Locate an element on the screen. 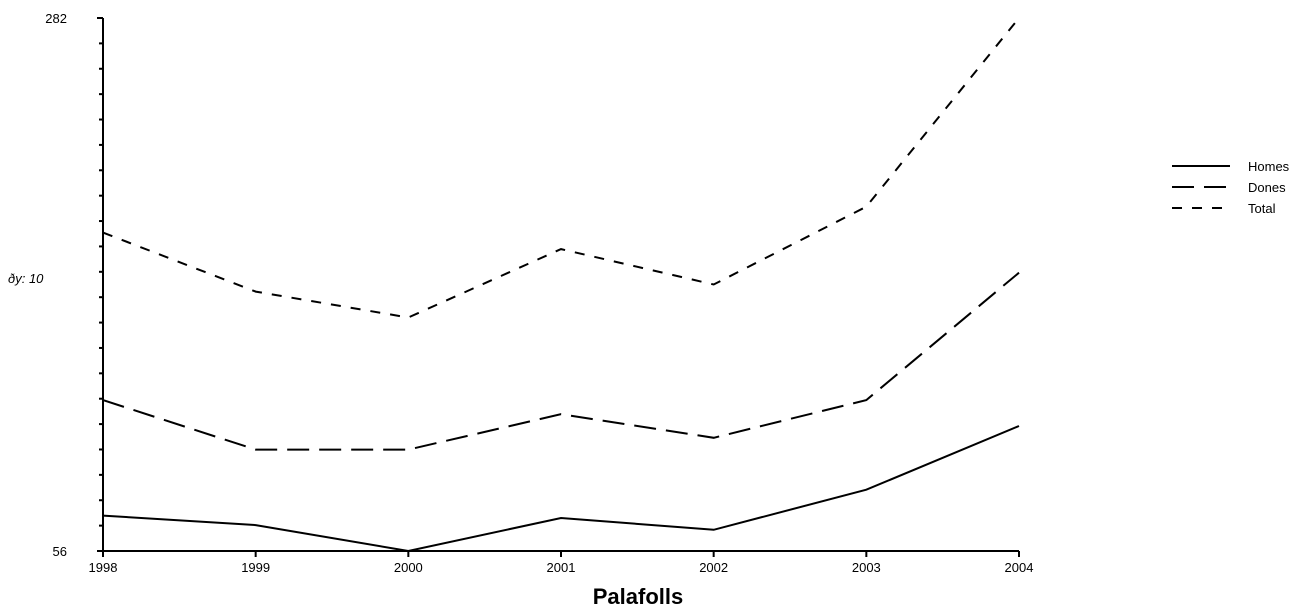  x-tick-label: 1999 is located at coordinates (255, 567).